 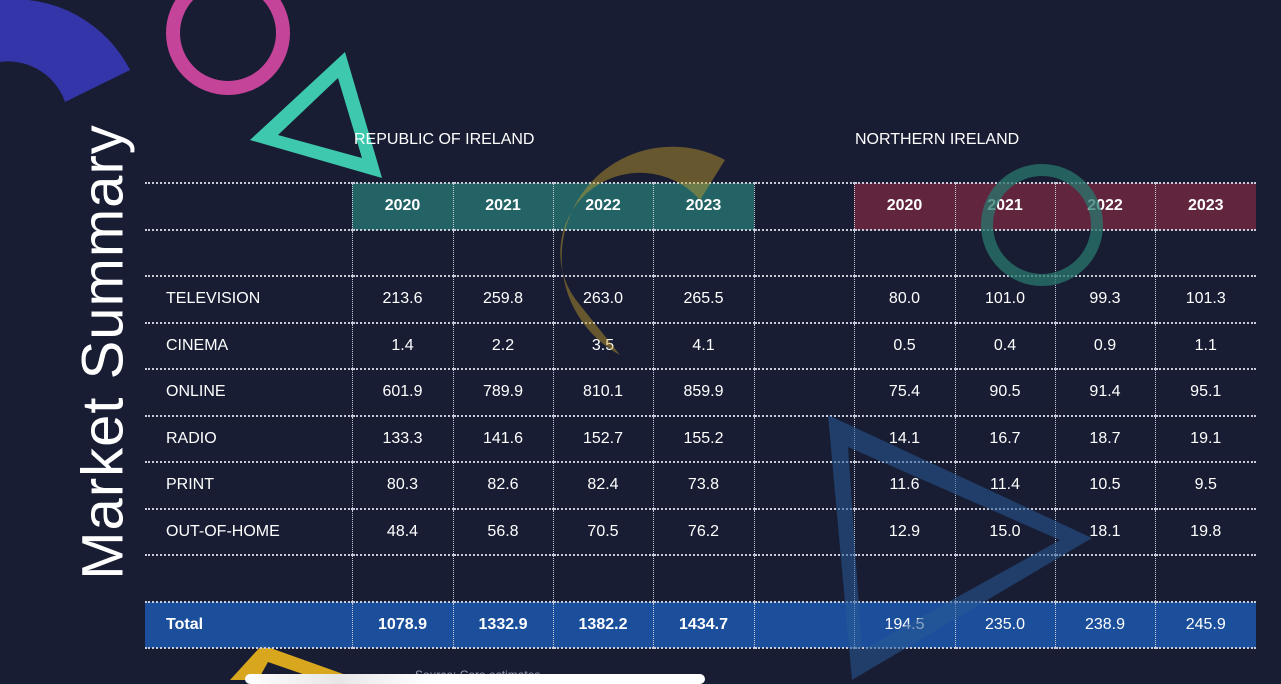 What do you see at coordinates (1104, 392) in the screenshot?
I see `value-cell-ni: 91.4` at bounding box center [1104, 392].